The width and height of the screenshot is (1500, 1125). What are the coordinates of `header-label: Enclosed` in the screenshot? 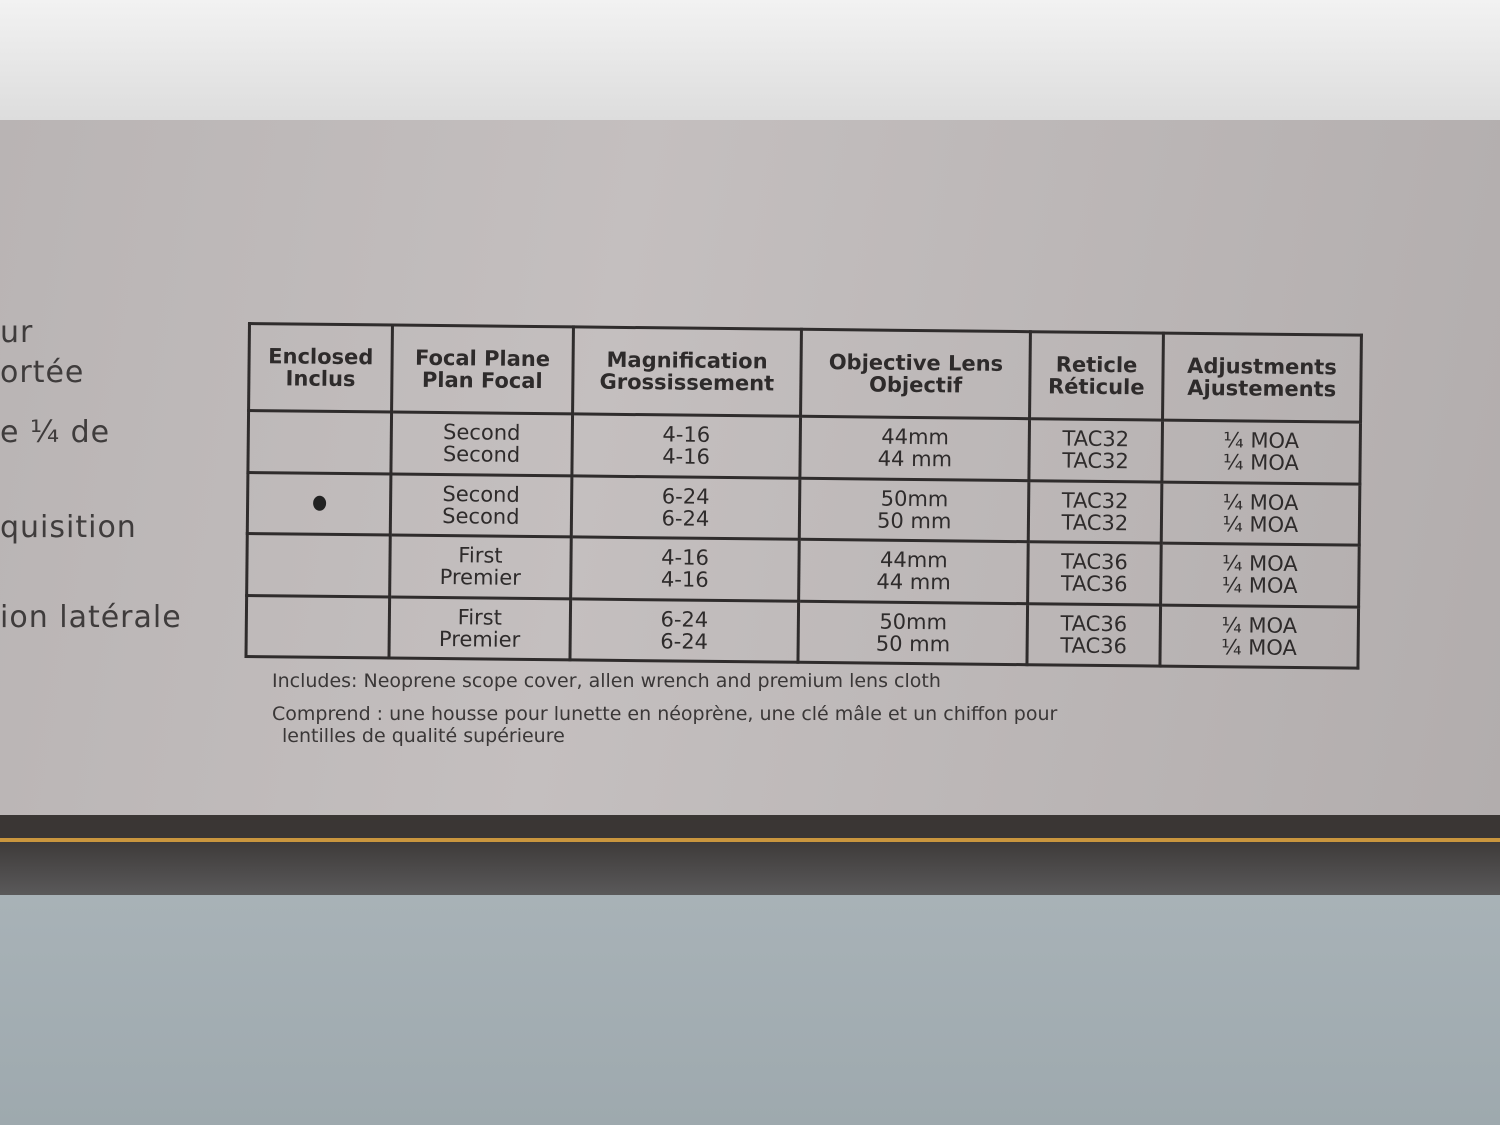 It's located at (321, 357).